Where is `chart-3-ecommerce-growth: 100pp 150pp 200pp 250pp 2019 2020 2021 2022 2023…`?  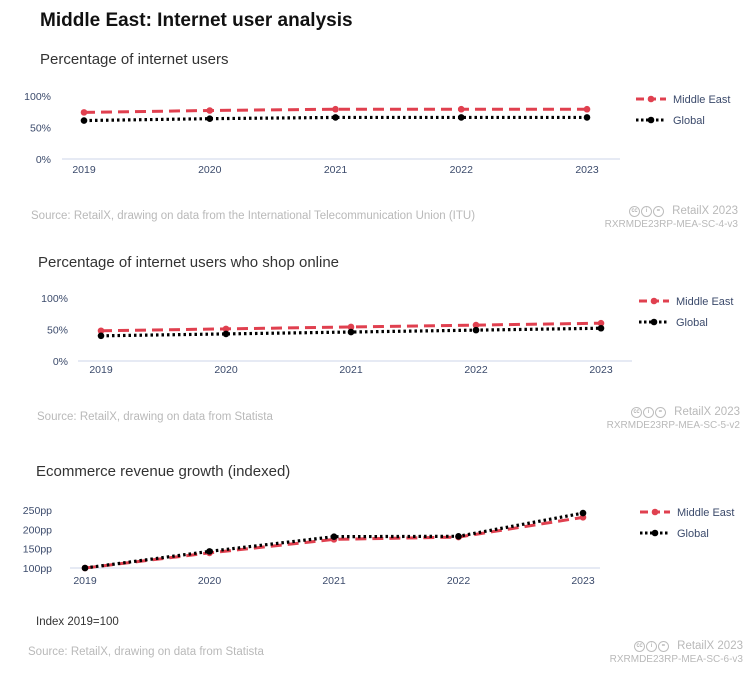 chart-3-ecommerce-growth: 100pp 150pp 200pp 250pp 2019 2020 2021 2022 2023… is located at coordinates (379, 546).